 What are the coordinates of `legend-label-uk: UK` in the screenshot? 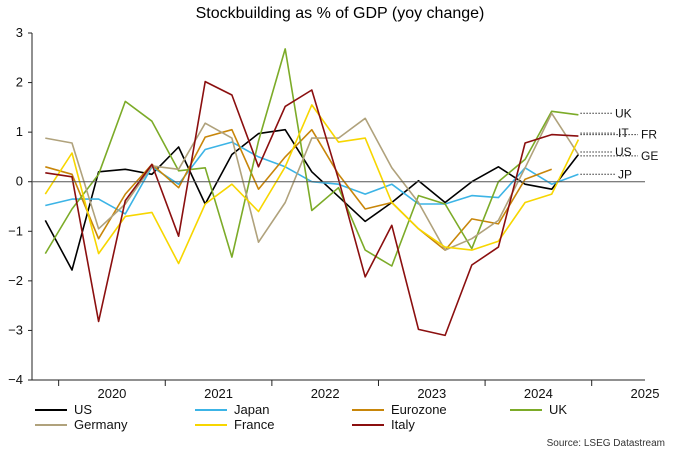 It's located at (558, 409).